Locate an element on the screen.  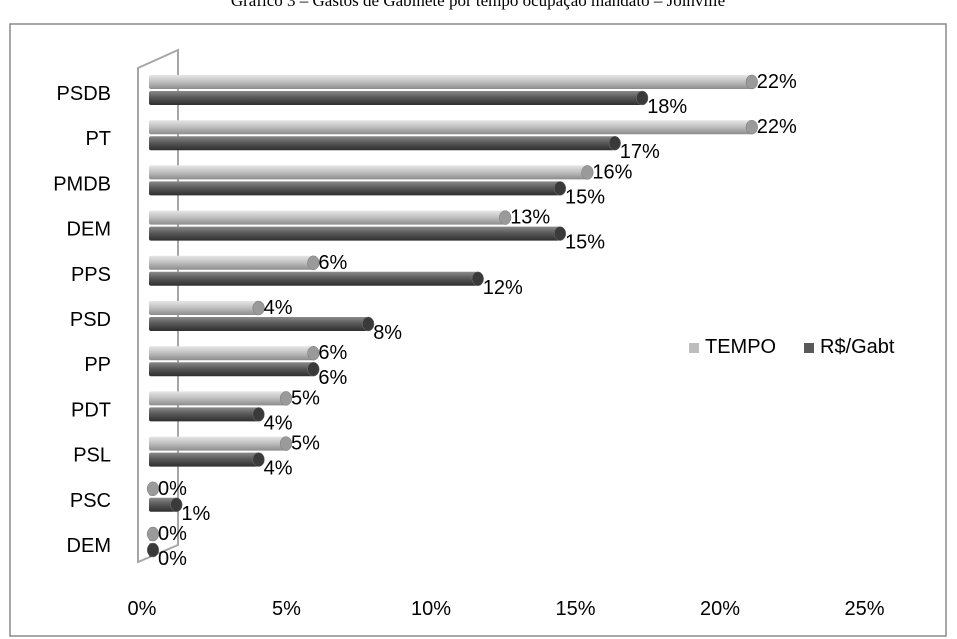
x-tick-label: 0% is located at coordinates (142, 609).